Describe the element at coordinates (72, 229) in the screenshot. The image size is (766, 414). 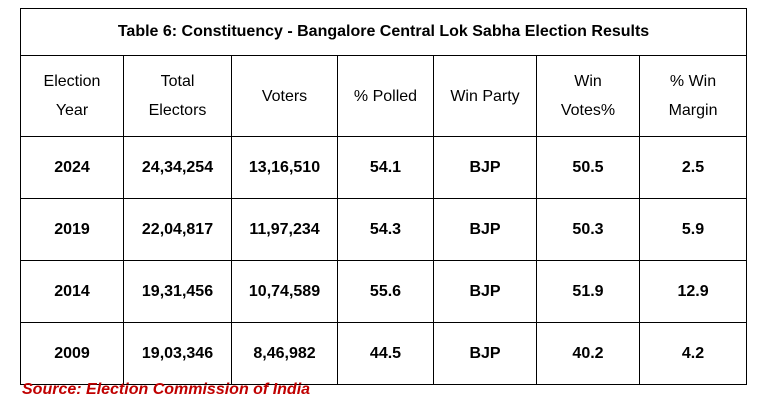
I see `cell-year: 2019` at that location.